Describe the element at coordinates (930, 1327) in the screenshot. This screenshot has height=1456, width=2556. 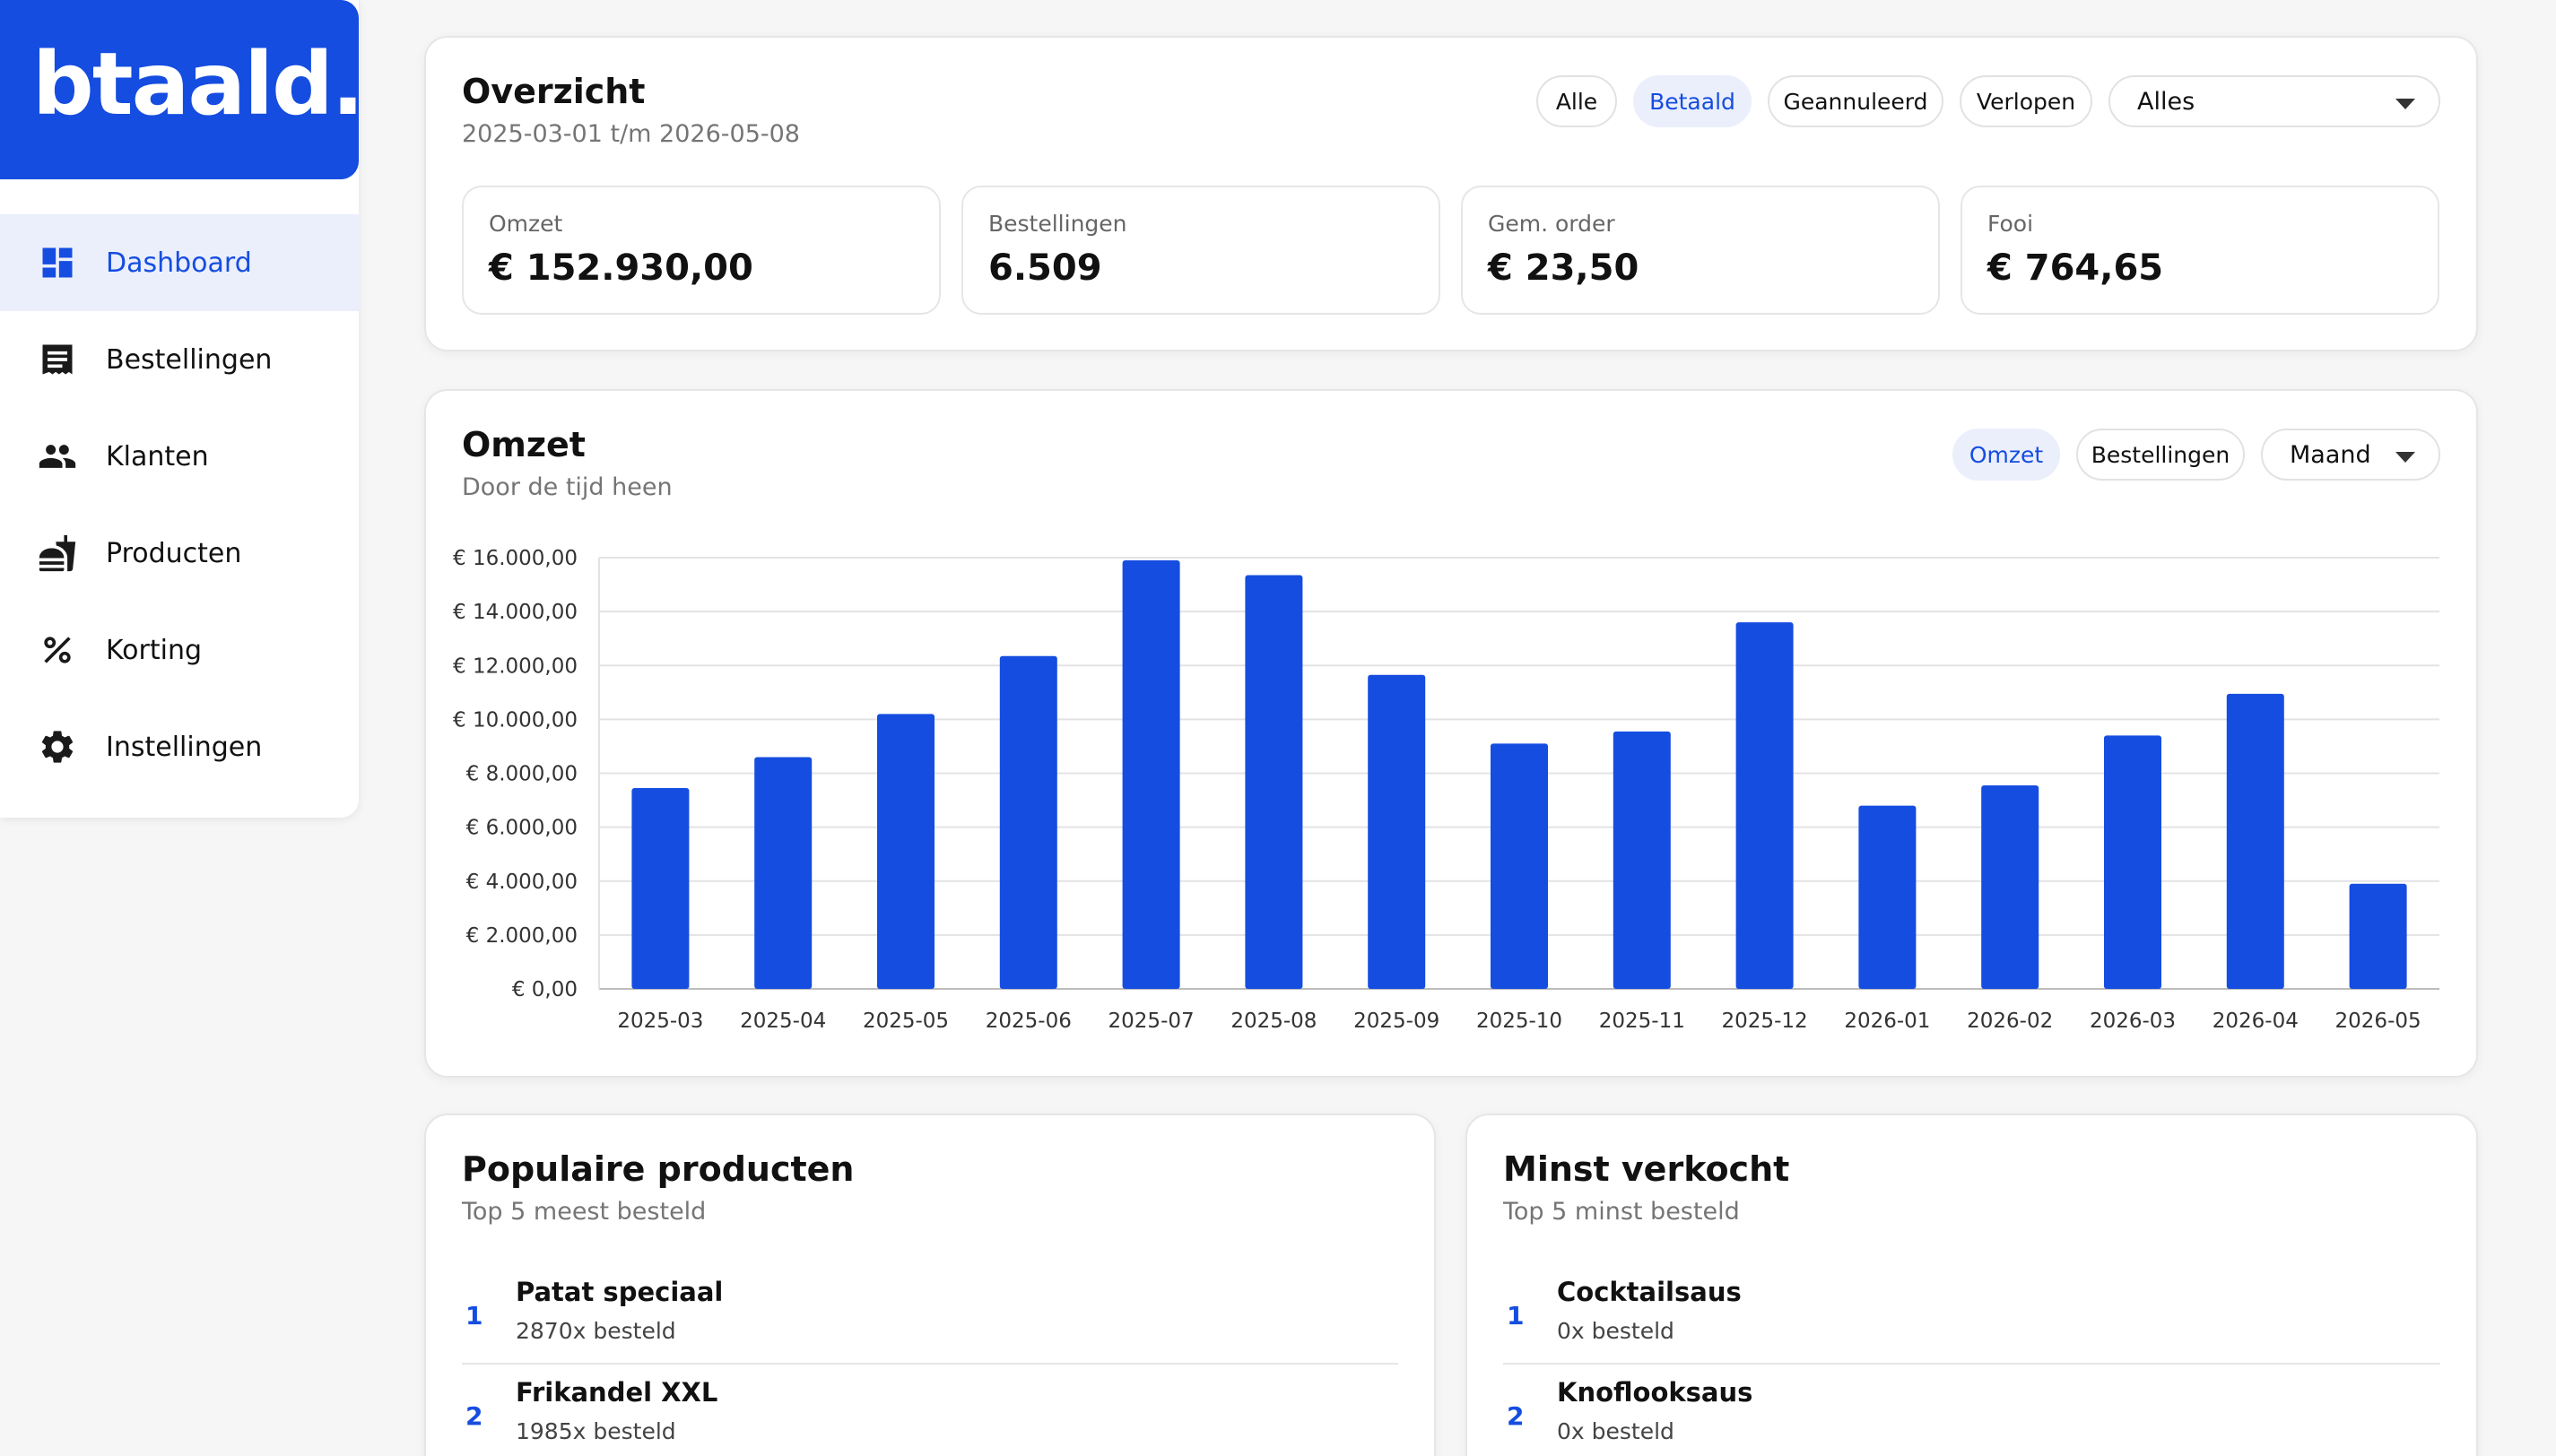
I see `list-item: 1 Patat speciaal 2870x besteld` at that location.